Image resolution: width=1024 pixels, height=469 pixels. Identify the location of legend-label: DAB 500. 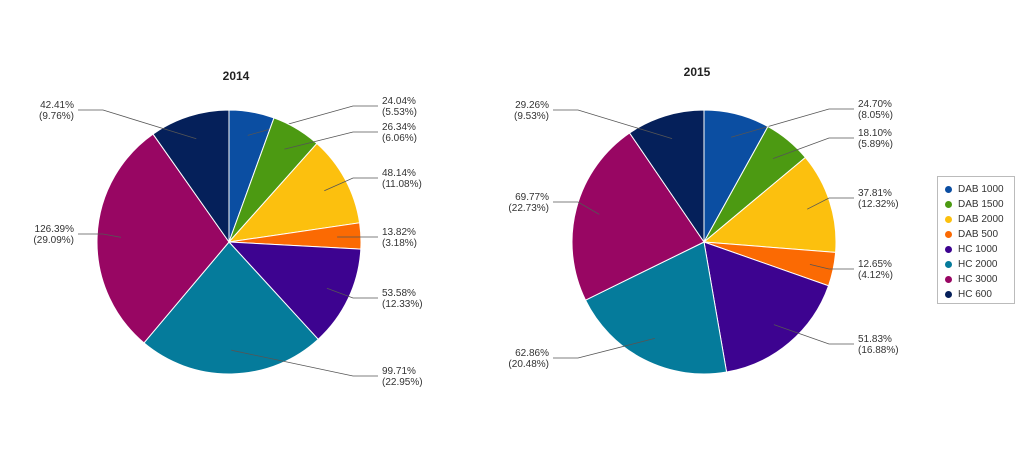
(978, 234).